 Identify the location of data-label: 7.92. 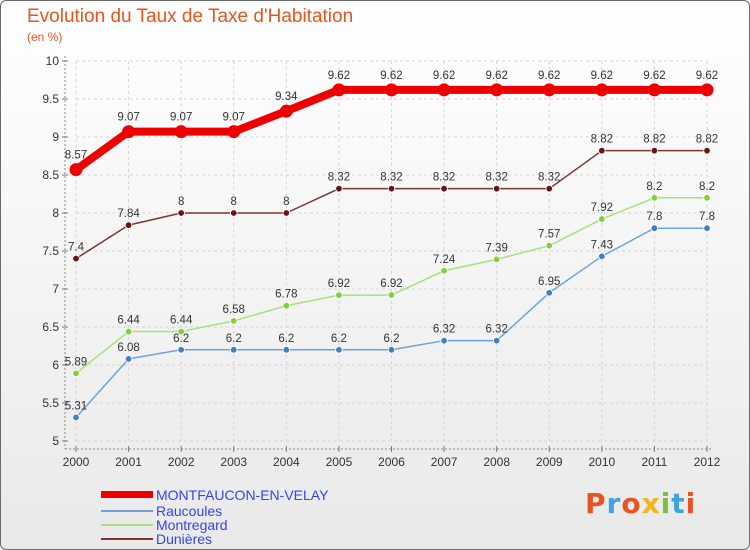
(602, 208).